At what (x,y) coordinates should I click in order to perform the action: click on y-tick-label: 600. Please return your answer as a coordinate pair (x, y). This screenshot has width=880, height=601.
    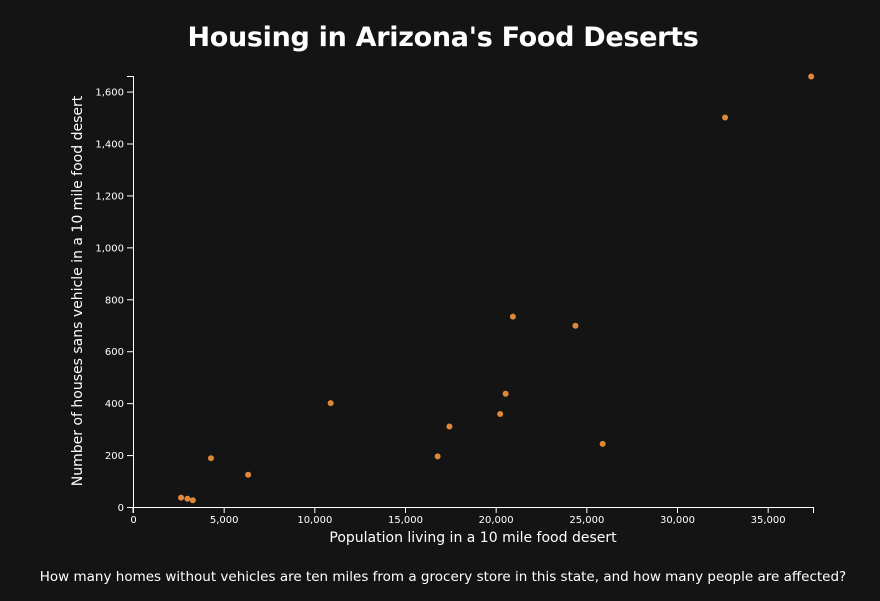
    Looking at the image, I should click on (114, 352).